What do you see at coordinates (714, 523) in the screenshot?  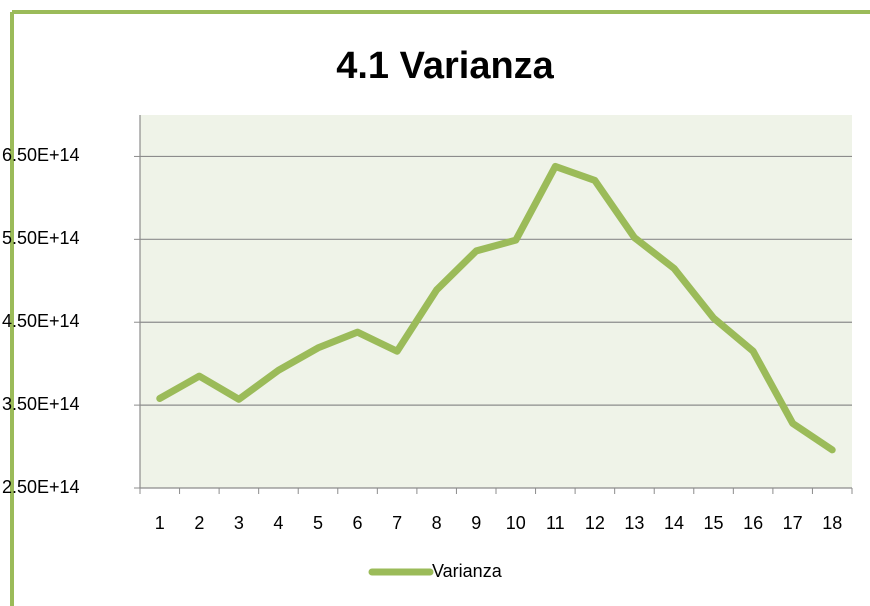 I see `x-tick-label: 15` at bounding box center [714, 523].